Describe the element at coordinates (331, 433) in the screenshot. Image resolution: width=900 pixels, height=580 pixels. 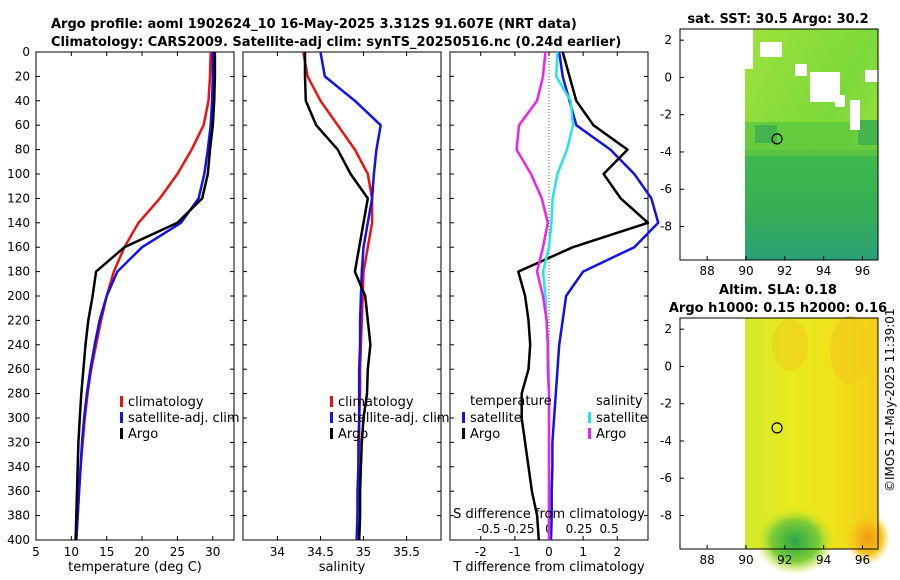
I see `legend-swatch-argo` at that location.